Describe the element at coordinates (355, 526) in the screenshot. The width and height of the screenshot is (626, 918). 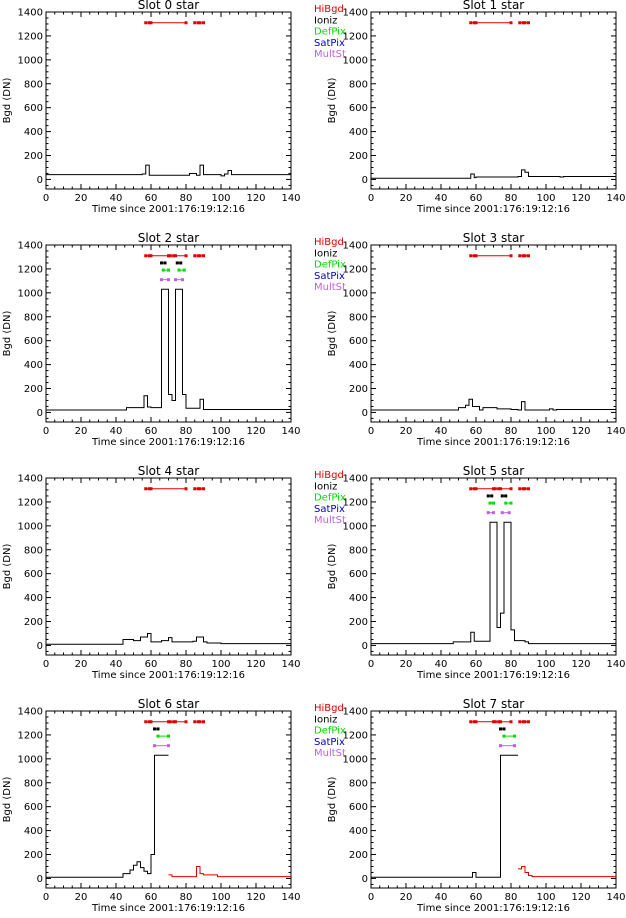
I see `y-tick-label: 1000` at that location.